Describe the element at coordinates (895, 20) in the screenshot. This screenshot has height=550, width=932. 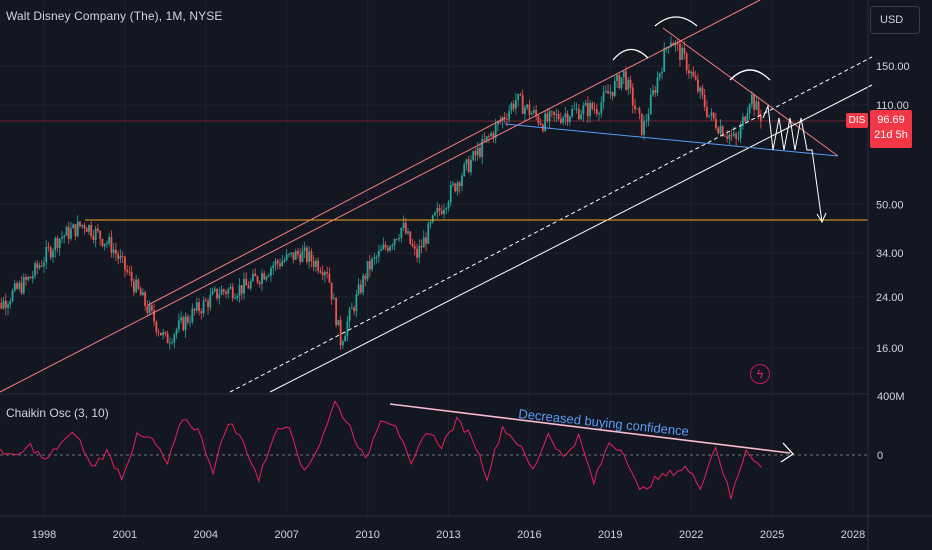
I see `currency-button: USD` at that location.